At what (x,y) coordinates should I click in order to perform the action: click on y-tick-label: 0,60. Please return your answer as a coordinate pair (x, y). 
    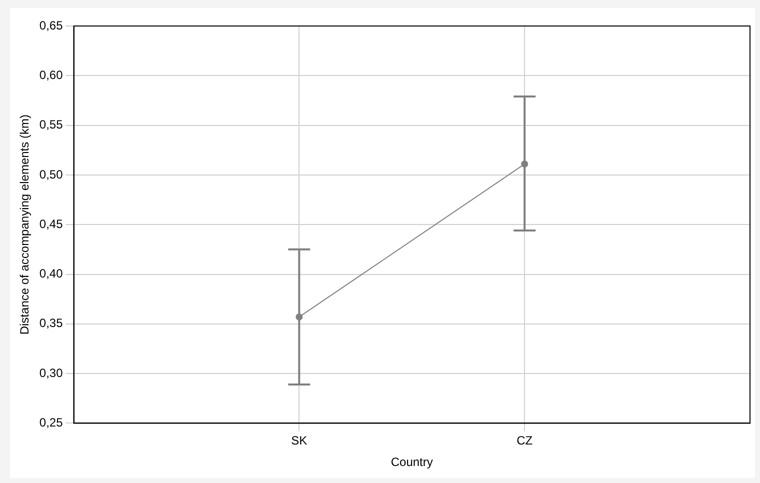
    Looking at the image, I should click on (51, 75).